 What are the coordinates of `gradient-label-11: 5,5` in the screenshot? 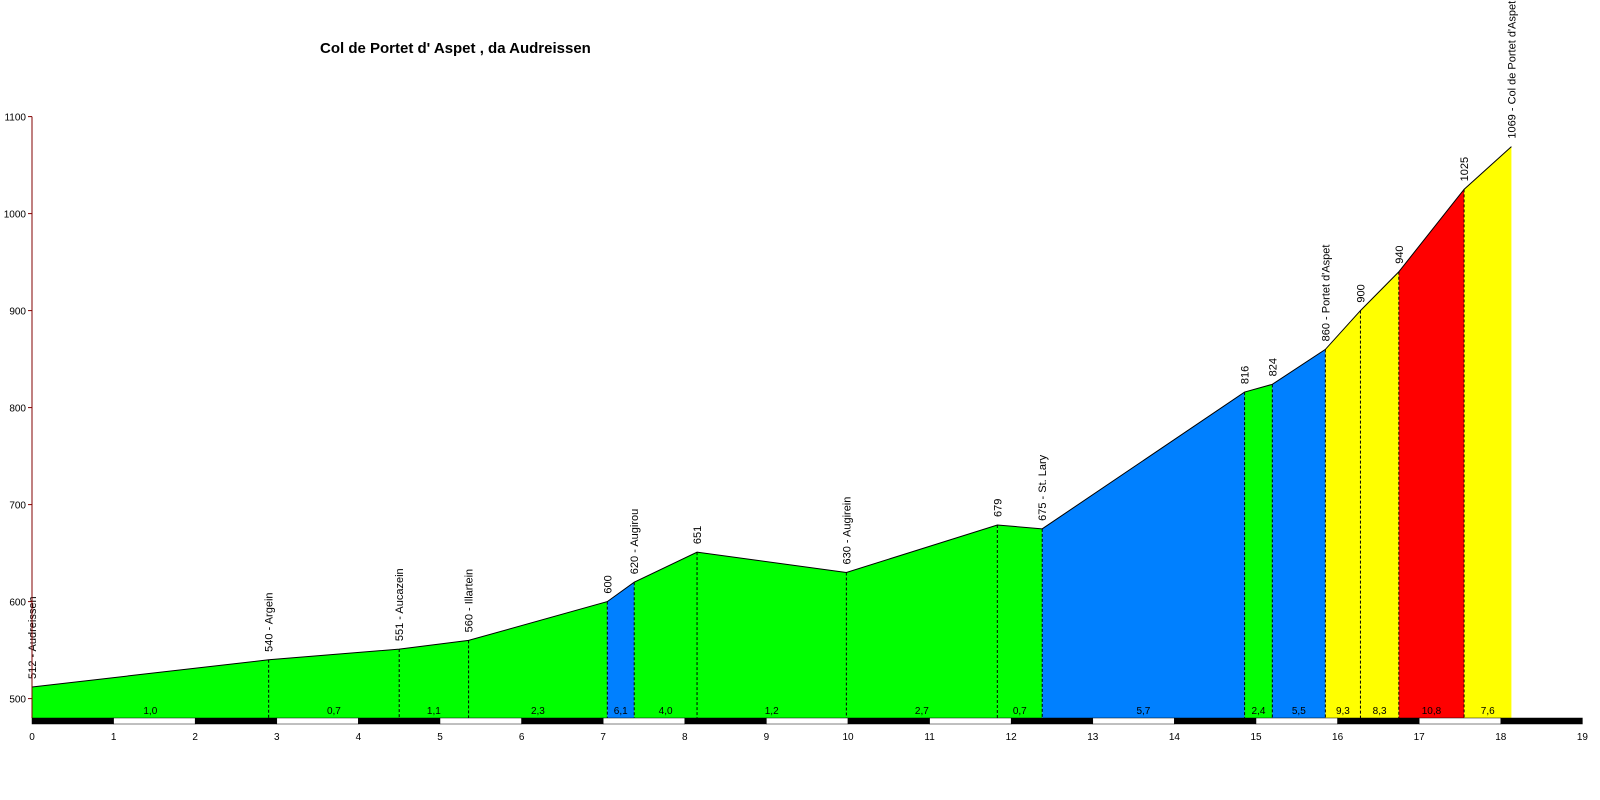 It's located at (1299, 711).